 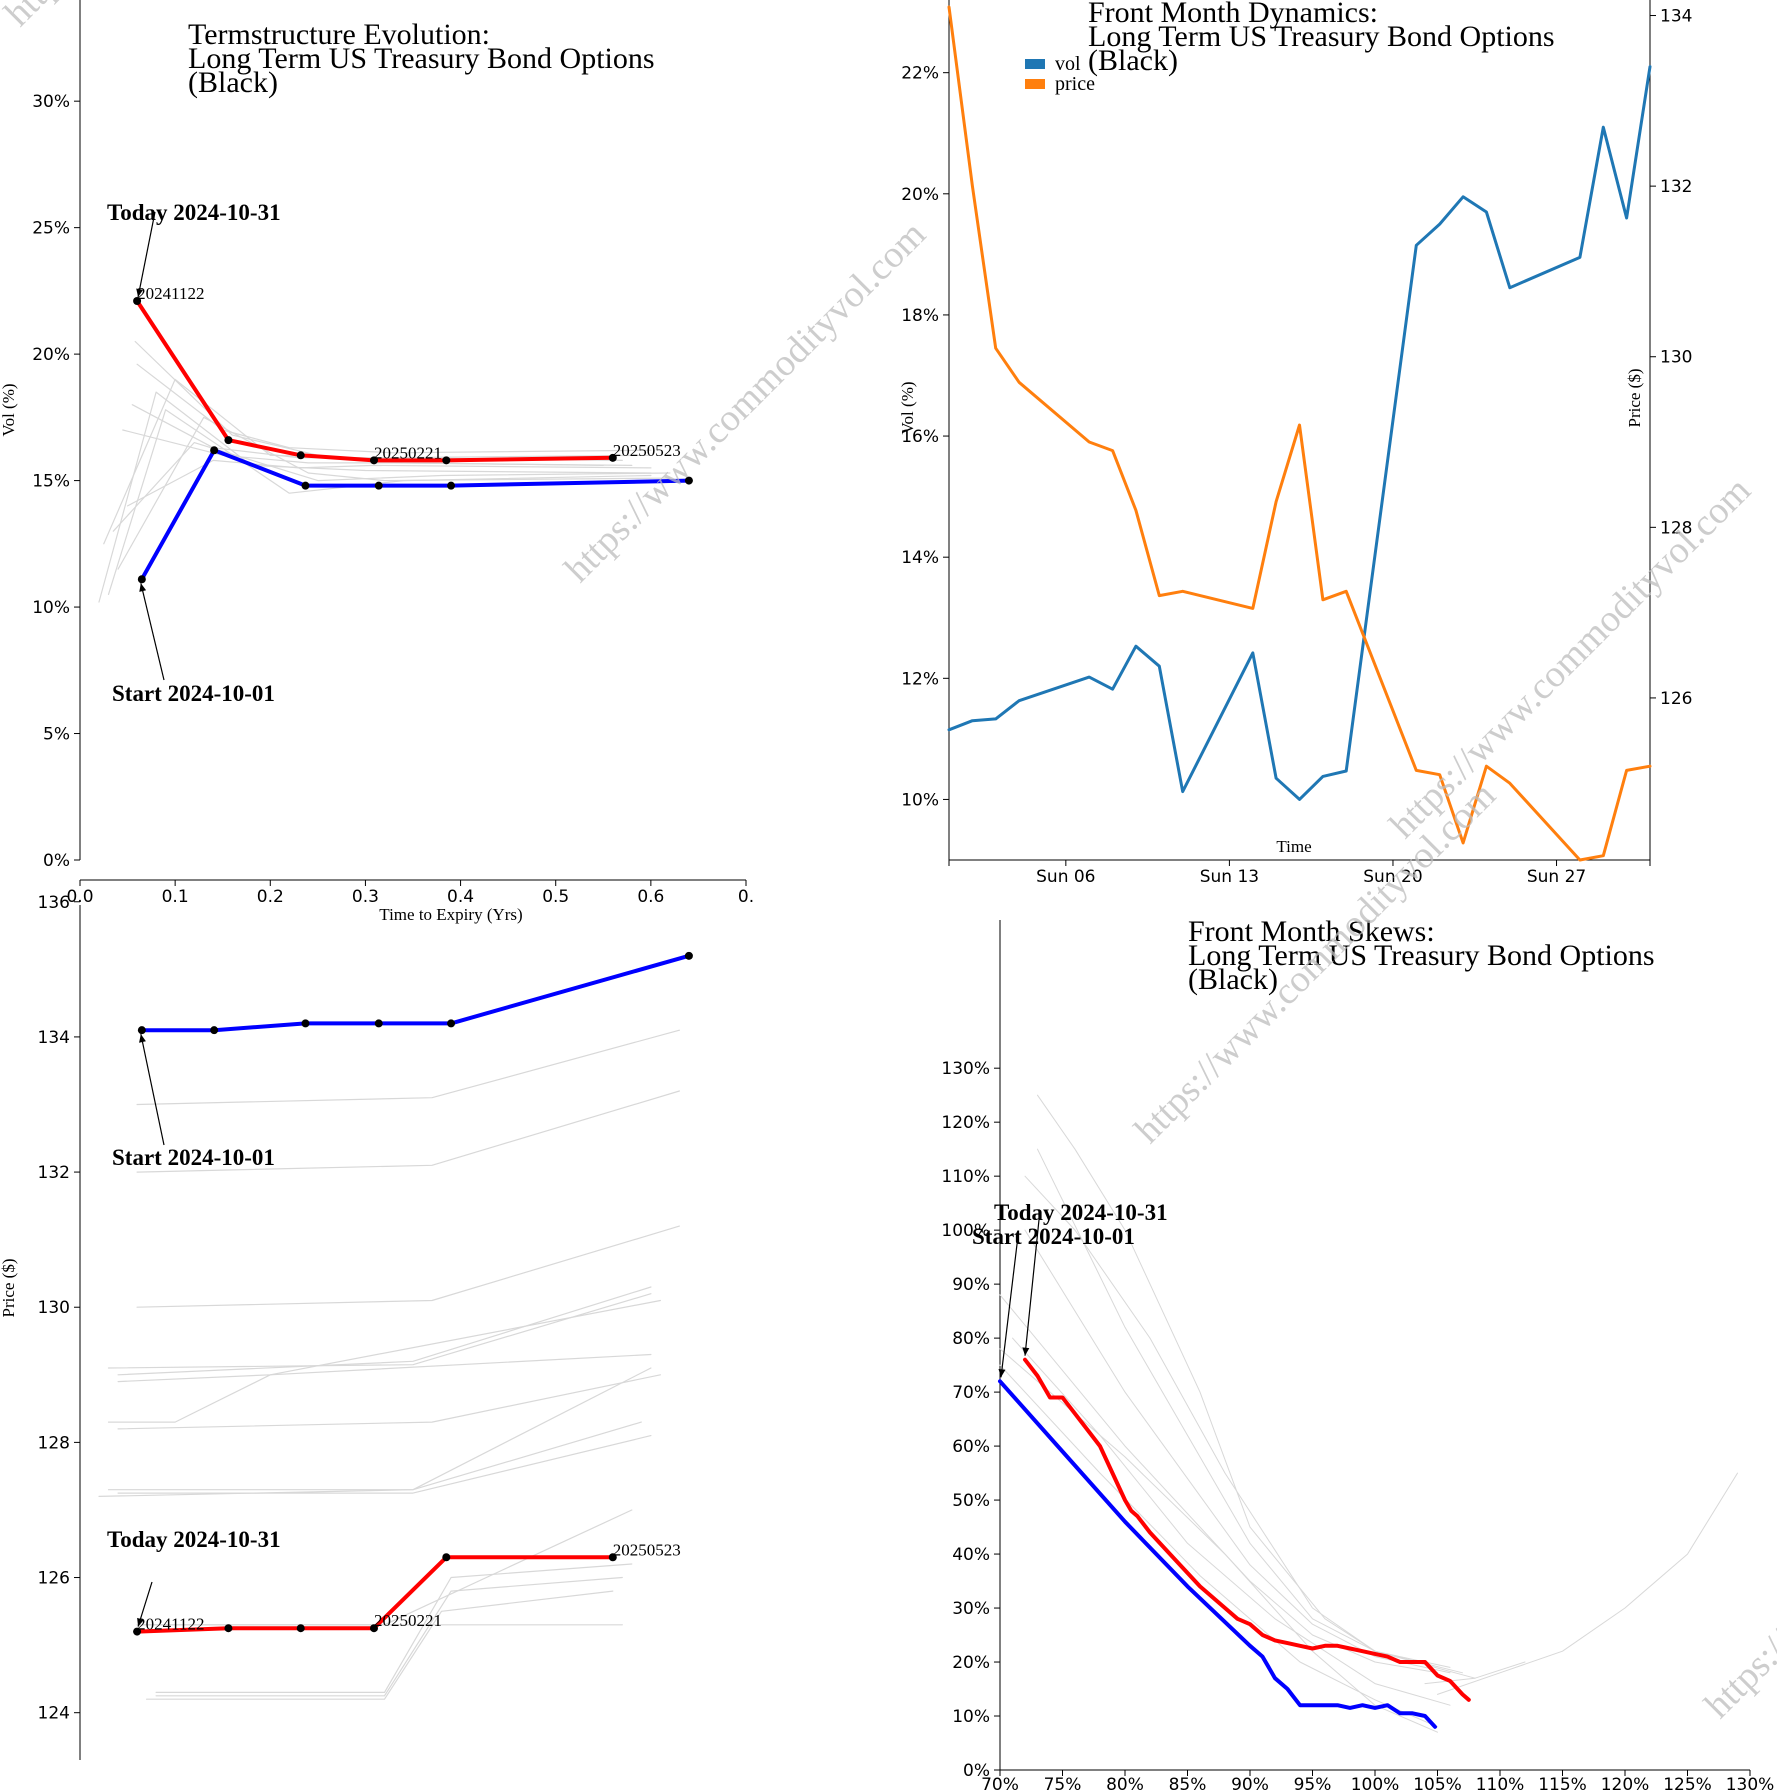 I want to click on term-title-line-3: (Black), so click(x=233, y=82).